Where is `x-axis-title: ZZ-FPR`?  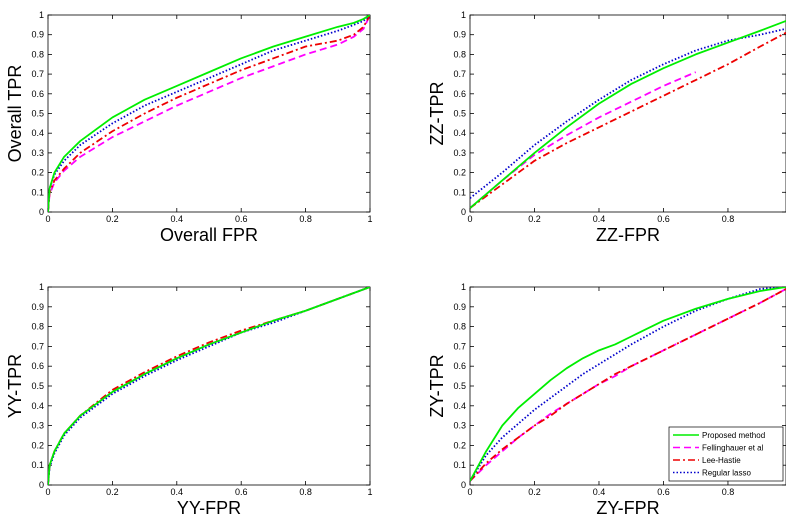
x-axis-title: ZZ-FPR is located at coordinates (628, 235).